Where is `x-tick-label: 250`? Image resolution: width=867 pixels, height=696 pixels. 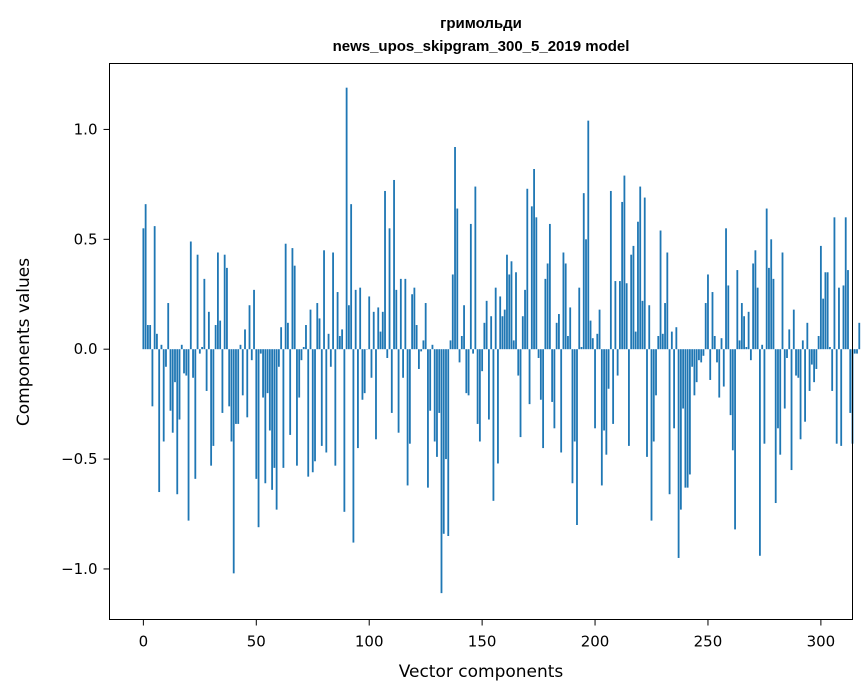
x-tick-label: 250 is located at coordinates (708, 642).